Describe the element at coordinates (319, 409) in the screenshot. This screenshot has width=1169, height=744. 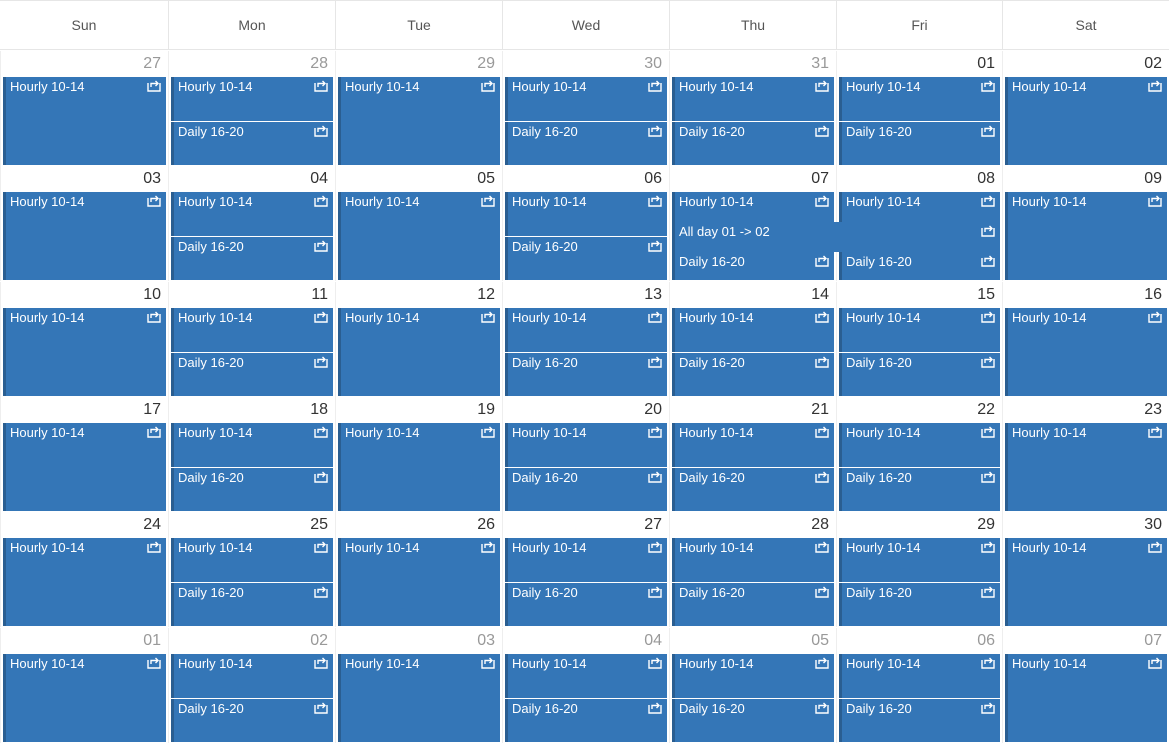
I see `day-number: 18` at that location.